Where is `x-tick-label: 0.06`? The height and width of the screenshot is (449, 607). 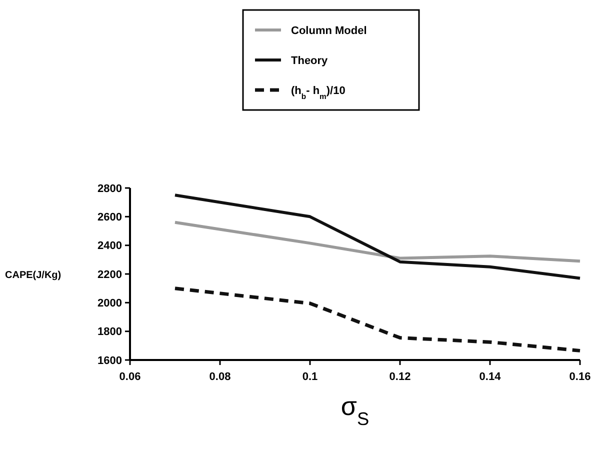
x-tick-label: 0.06 is located at coordinates (130, 377).